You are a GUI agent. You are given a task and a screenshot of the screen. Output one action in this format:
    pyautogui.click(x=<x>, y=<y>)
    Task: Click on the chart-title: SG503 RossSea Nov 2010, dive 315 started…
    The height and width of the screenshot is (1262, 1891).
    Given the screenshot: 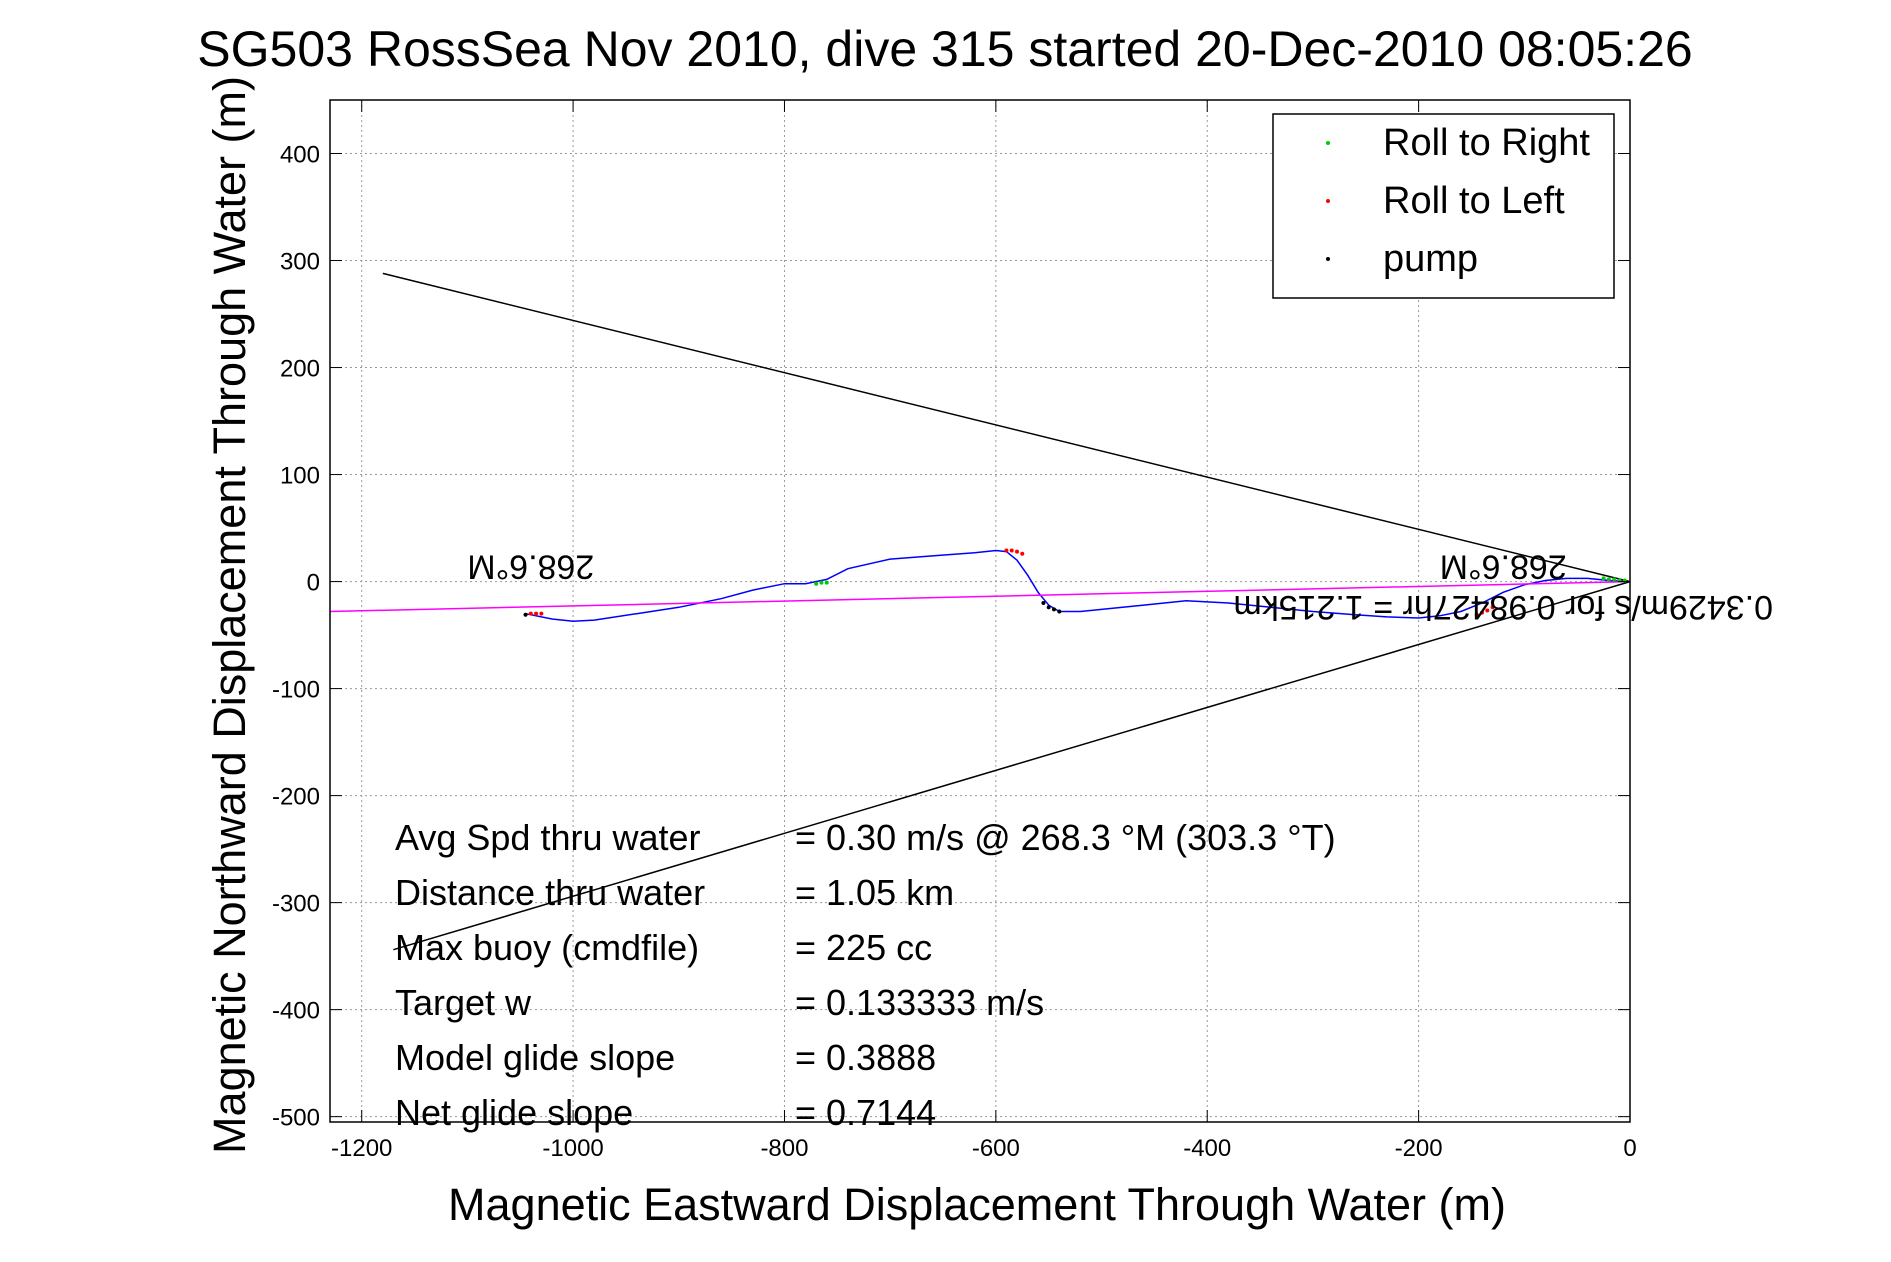 What is the action you would take?
    pyautogui.click(x=944, y=49)
    